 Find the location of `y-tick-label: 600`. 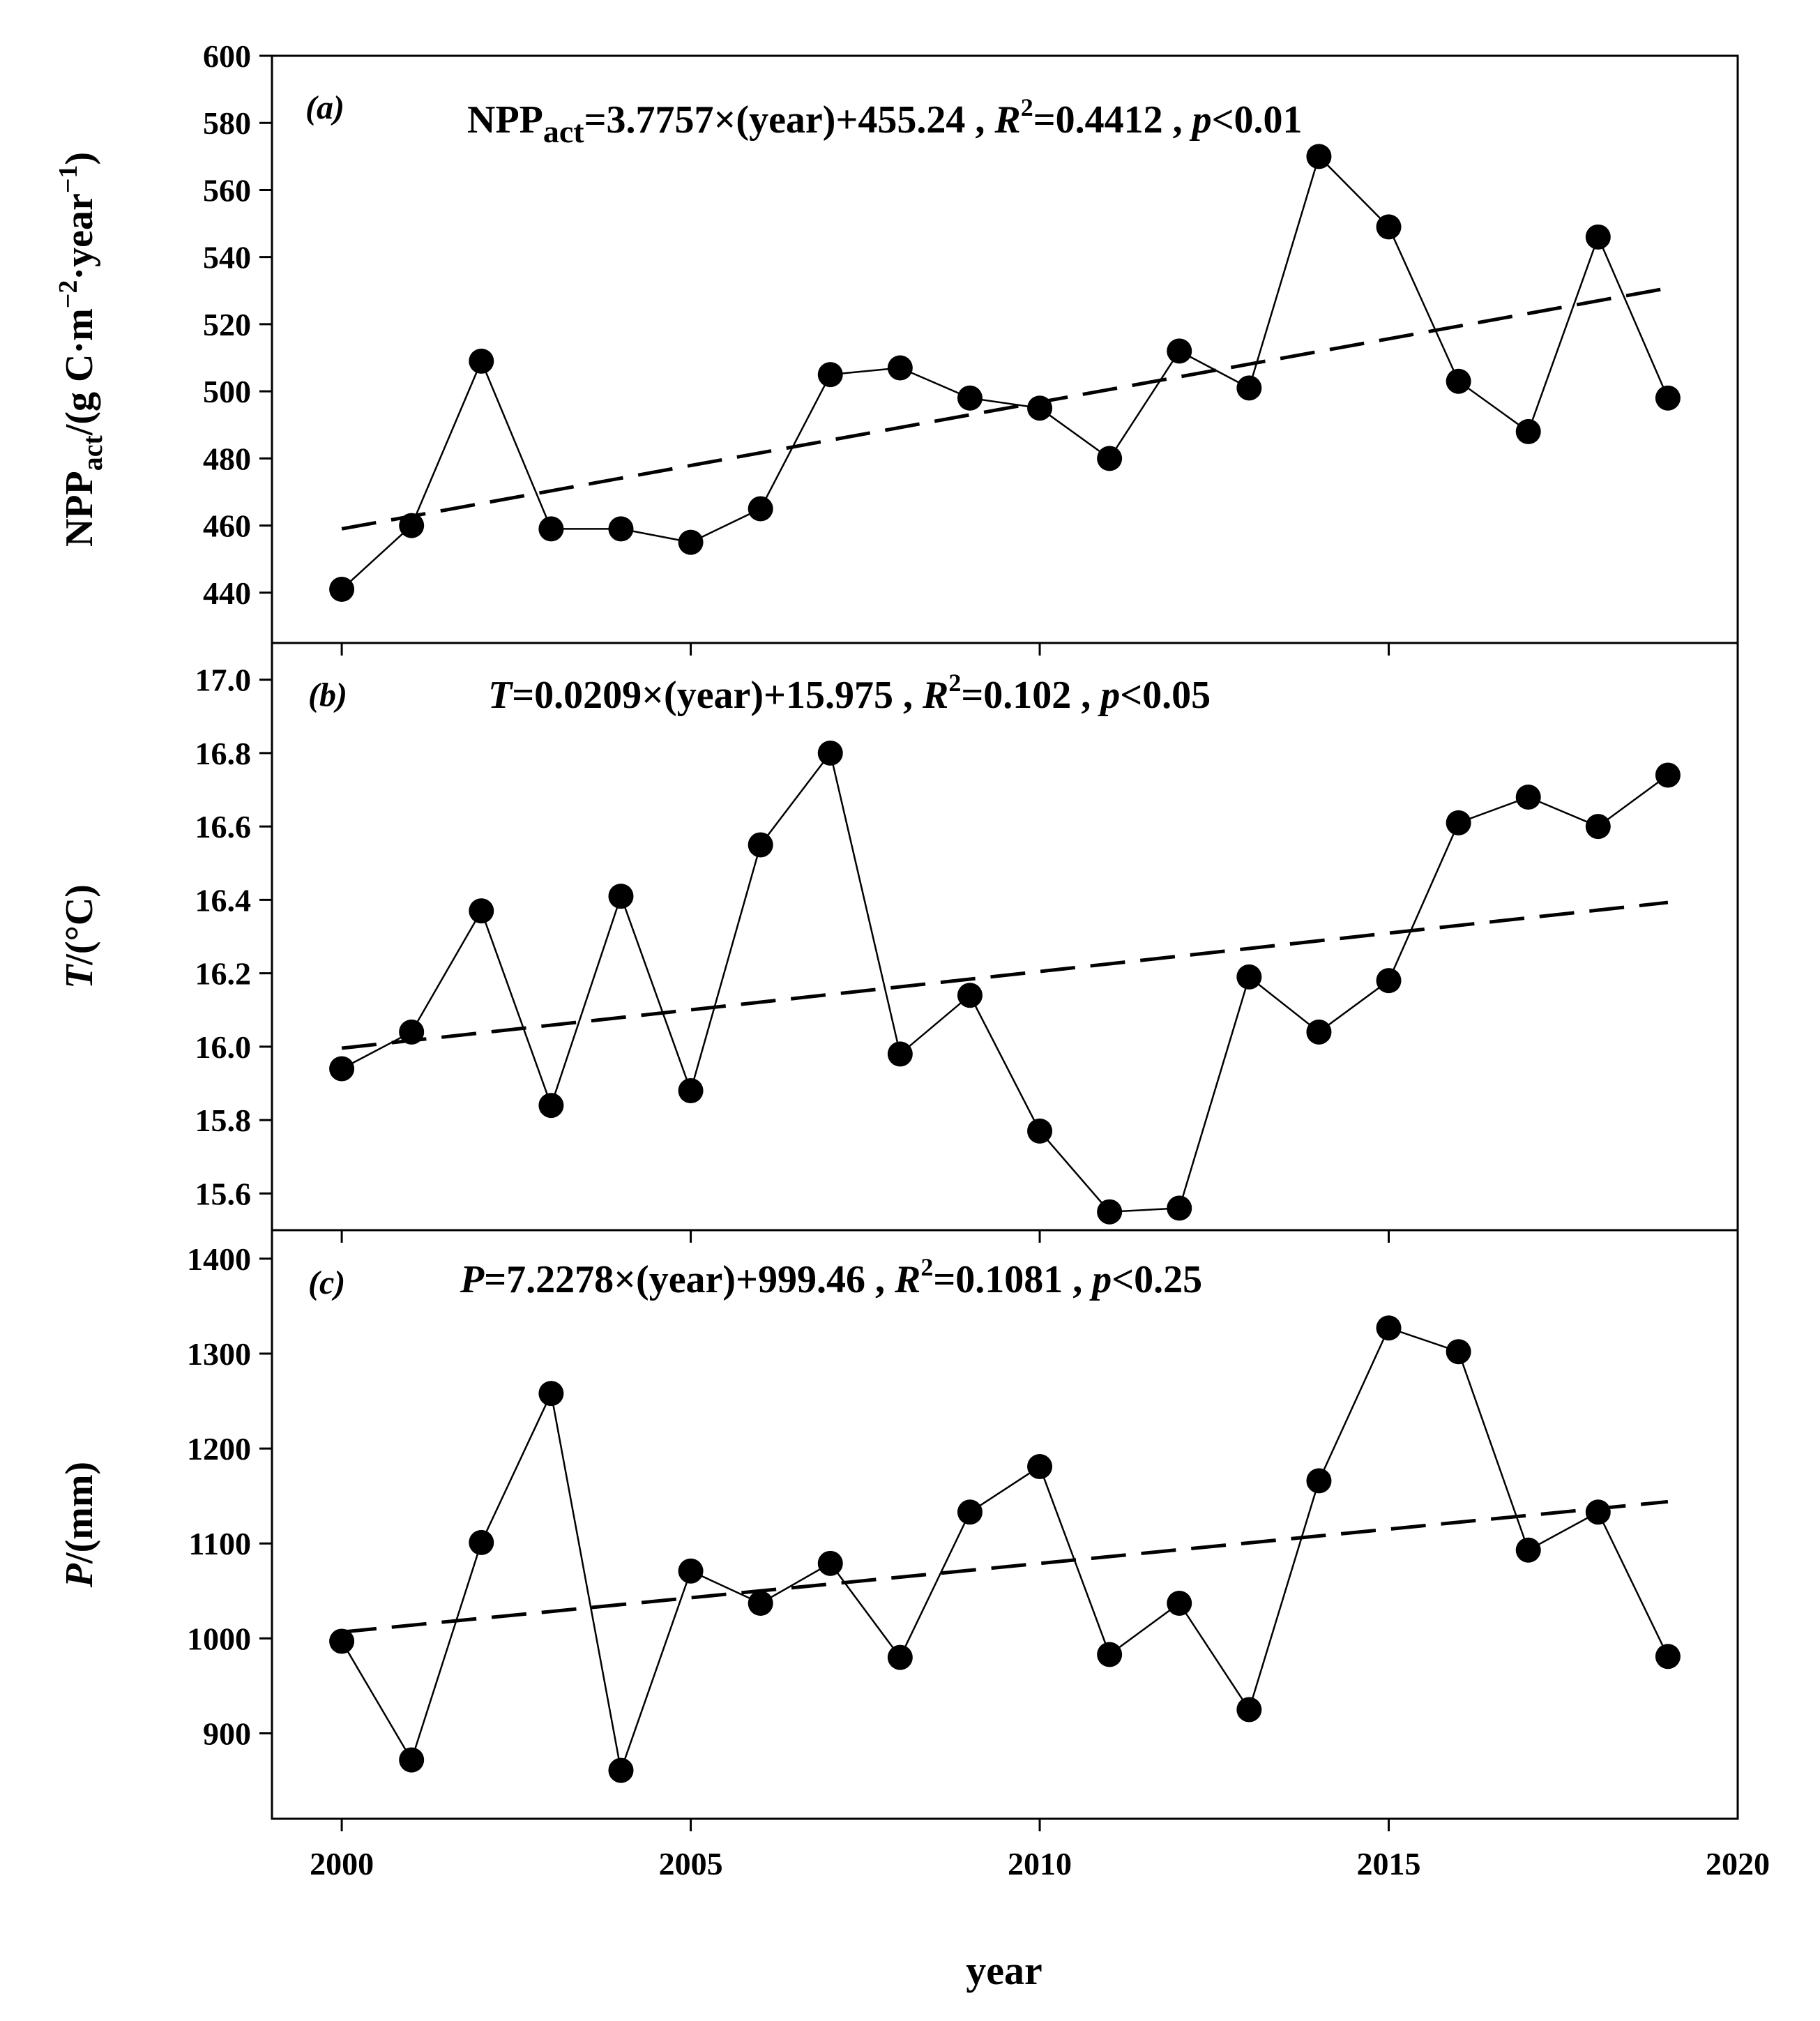

y-tick-label: 600 is located at coordinates (227, 56).